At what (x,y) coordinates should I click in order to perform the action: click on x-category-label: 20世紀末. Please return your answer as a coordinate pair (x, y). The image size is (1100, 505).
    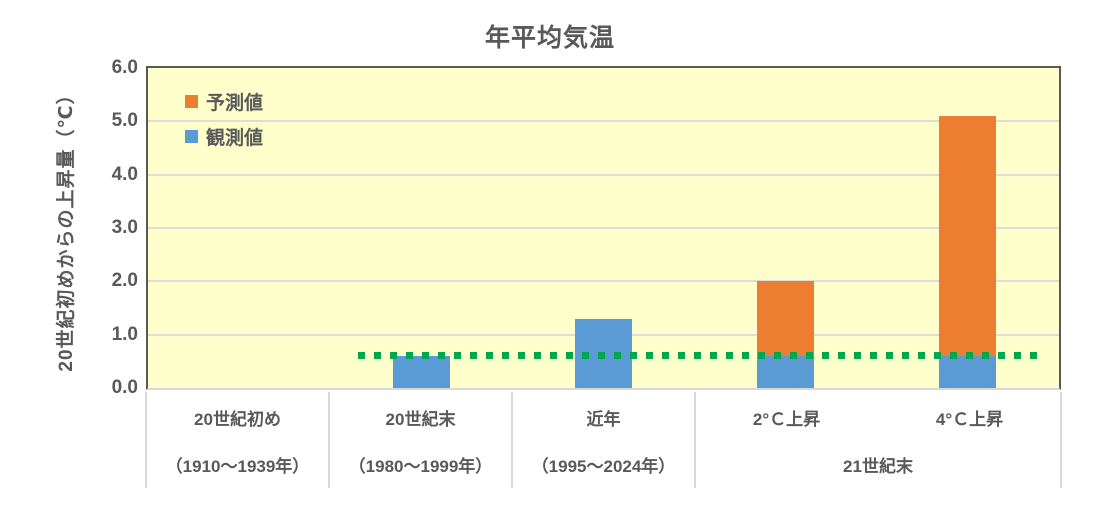
    Looking at the image, I should click on (420, 419).